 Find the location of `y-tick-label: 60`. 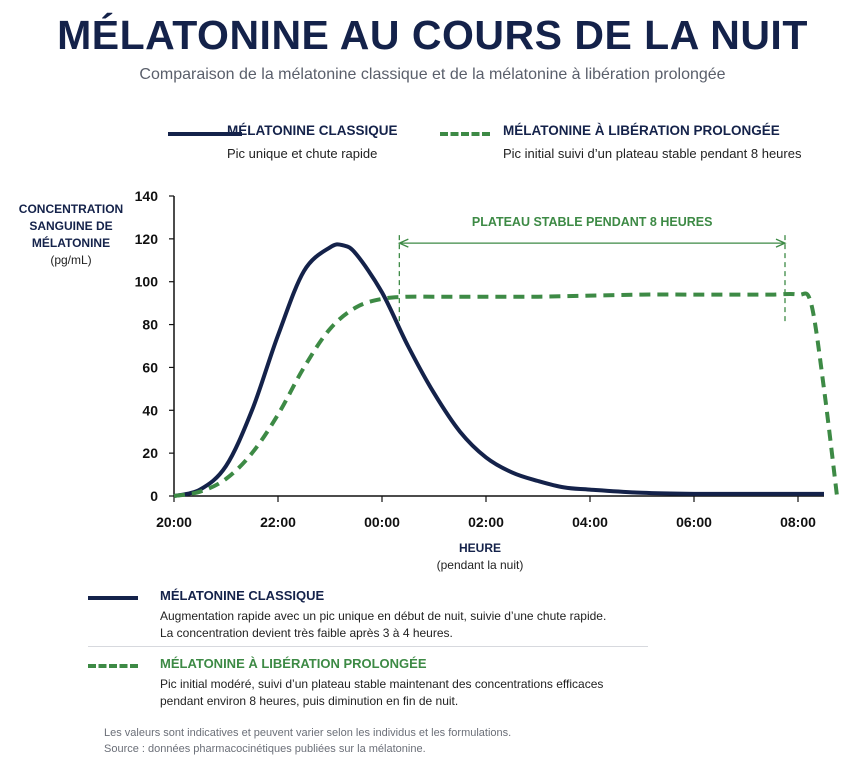

y-tick-label: 60 is located at coordinates (150, 367).